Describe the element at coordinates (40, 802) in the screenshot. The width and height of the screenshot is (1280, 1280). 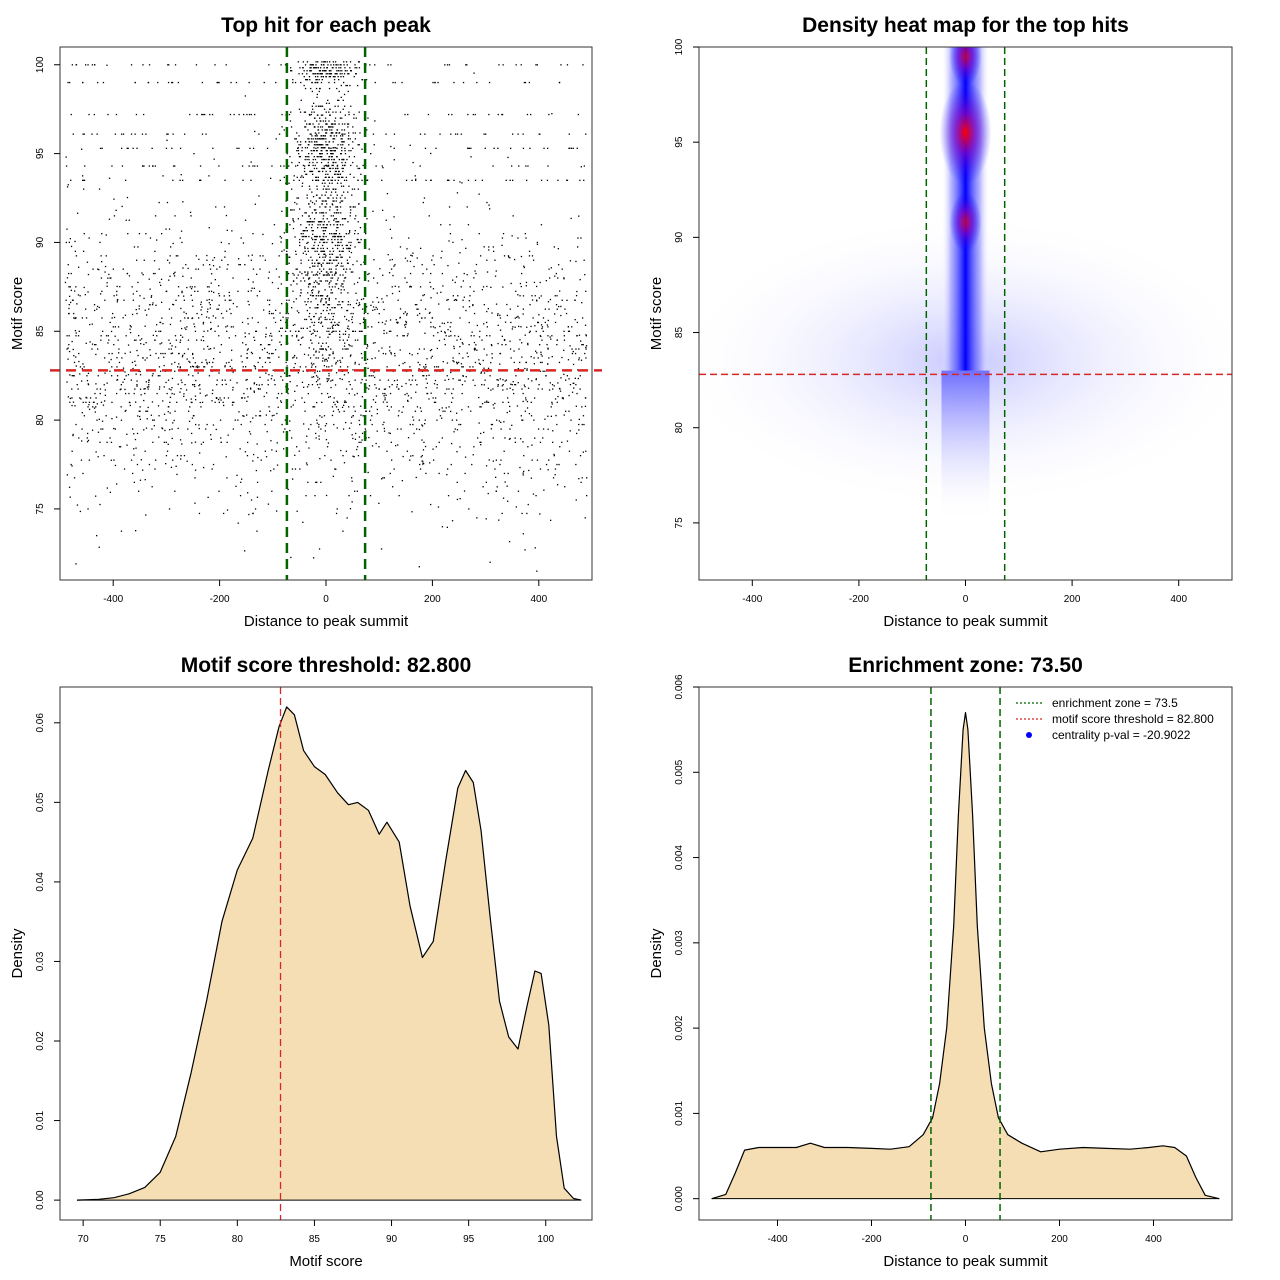
I see `y-tick-label: 0.05` at that location.